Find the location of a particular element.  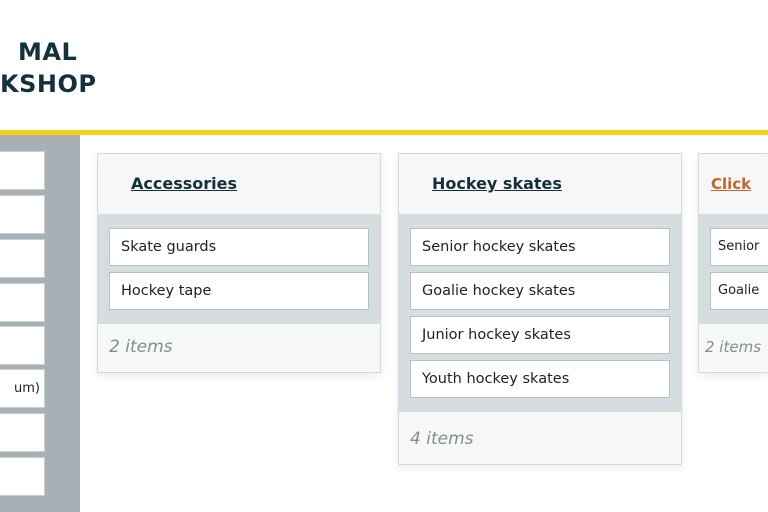

item-count: 4 items is located at coordinates (442, 439).